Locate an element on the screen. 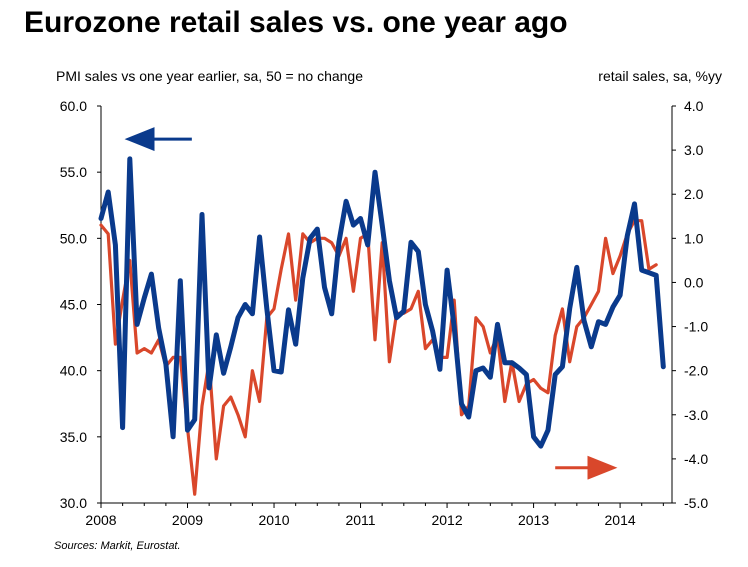  right-tick-label: -1.0 is located at coordinates (696, 327).